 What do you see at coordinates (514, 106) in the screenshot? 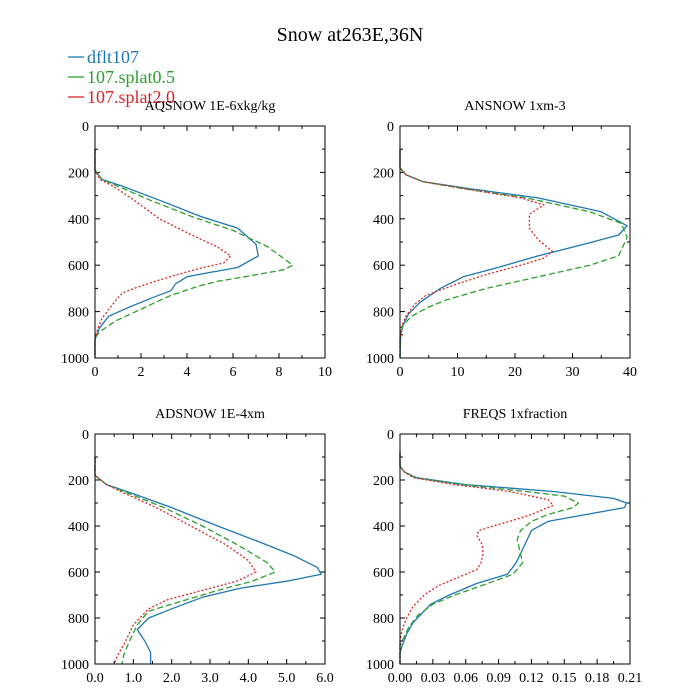
I see `panel-title-ansnow: ANSNOW 1xm-3` at bounding box center [514, 106].